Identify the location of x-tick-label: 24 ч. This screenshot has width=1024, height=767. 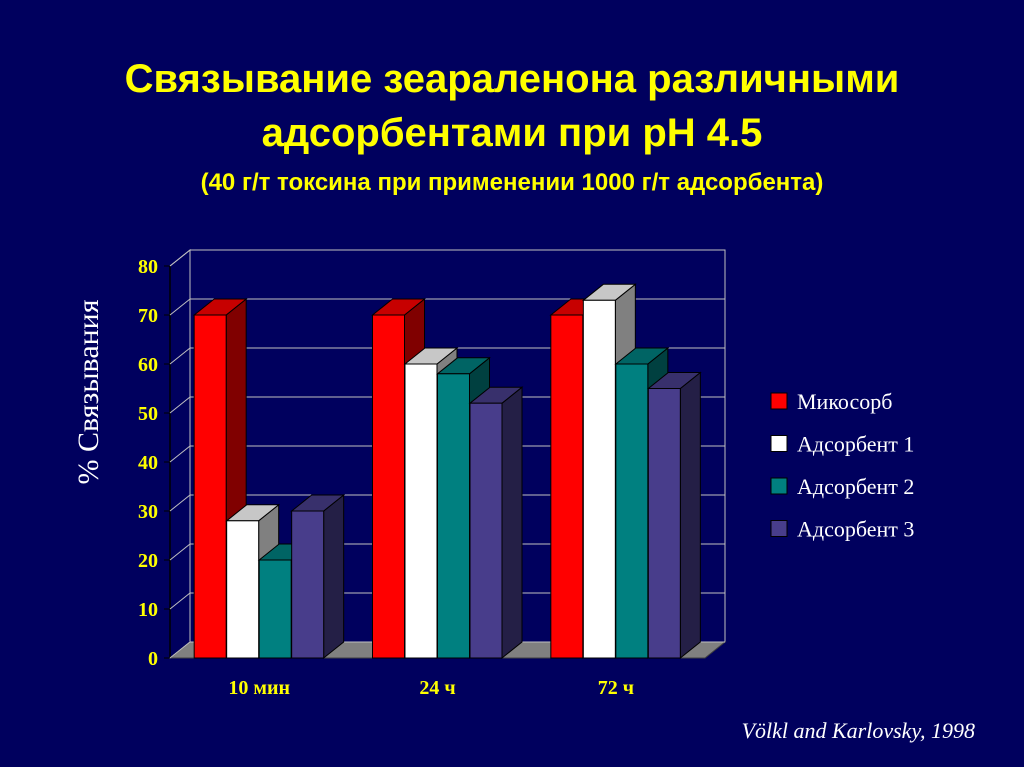
(437, 688).